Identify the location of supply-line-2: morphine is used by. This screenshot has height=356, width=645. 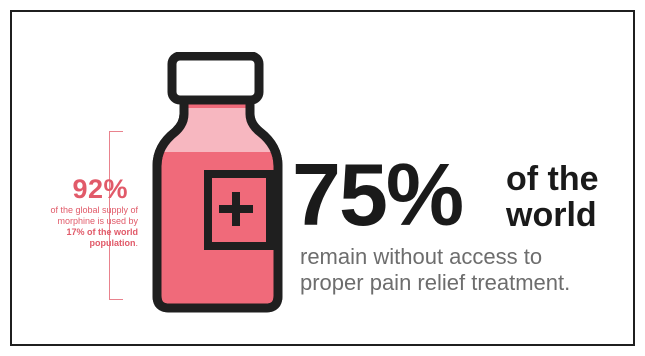
(97, 221).